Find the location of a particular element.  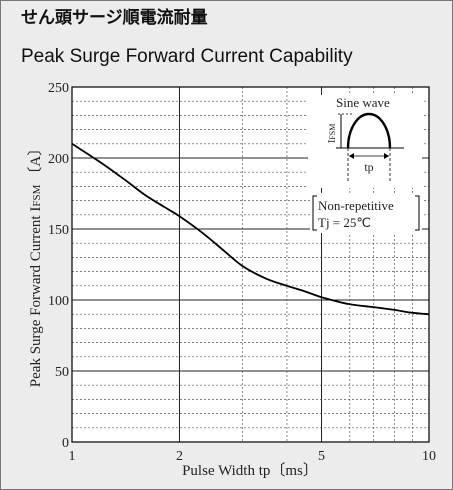

chart-title-english: Peak Surge Forward Current Capability is located at coordinates (187, 56).